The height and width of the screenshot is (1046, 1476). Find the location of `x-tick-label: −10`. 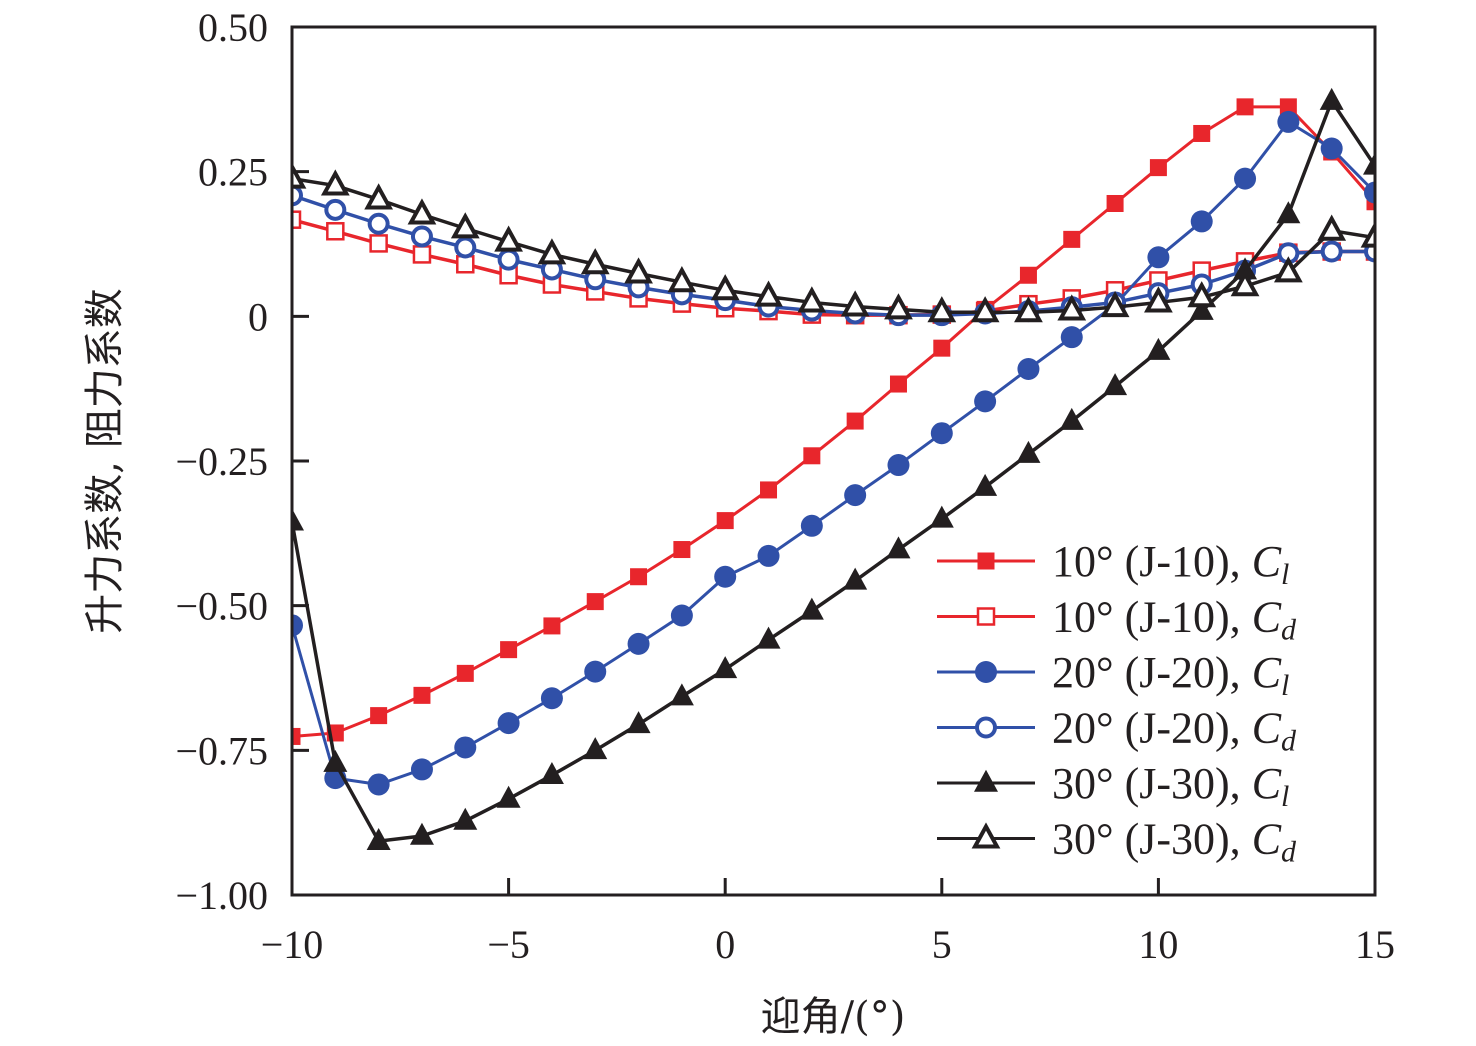

x-tick-label: −10 is located at coordinates (292, 944).